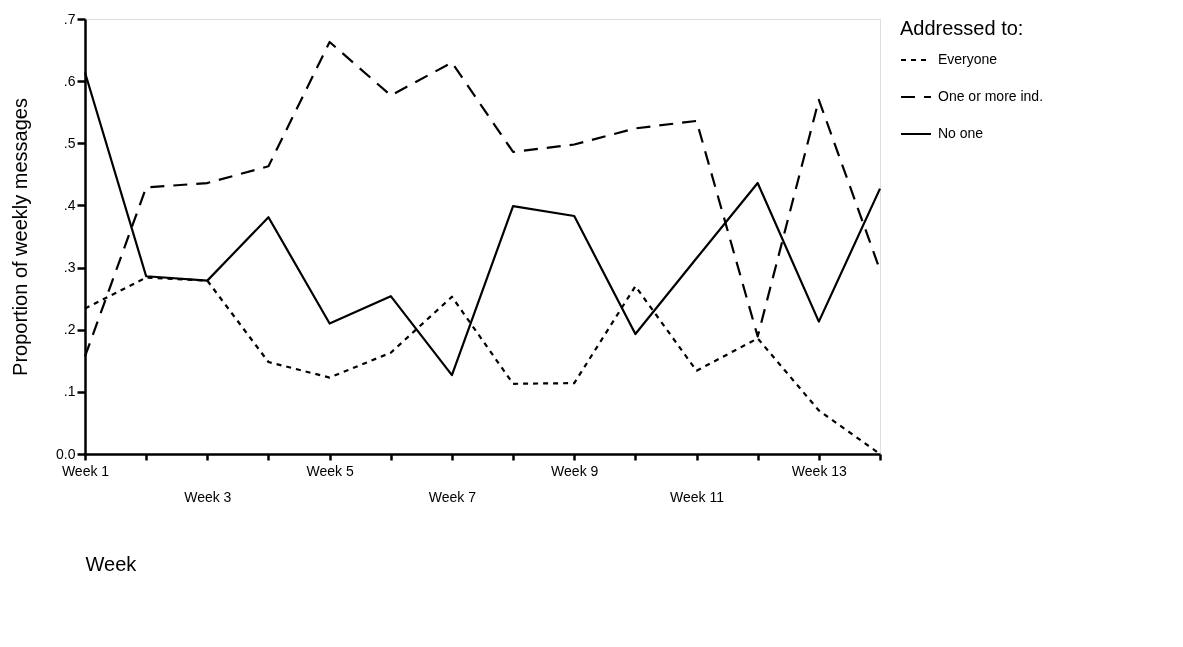  What do you see at coordinates (330, 470) in the screenshot?
I see `x-tick-label: Week 5` at bounding box center [330, 470].